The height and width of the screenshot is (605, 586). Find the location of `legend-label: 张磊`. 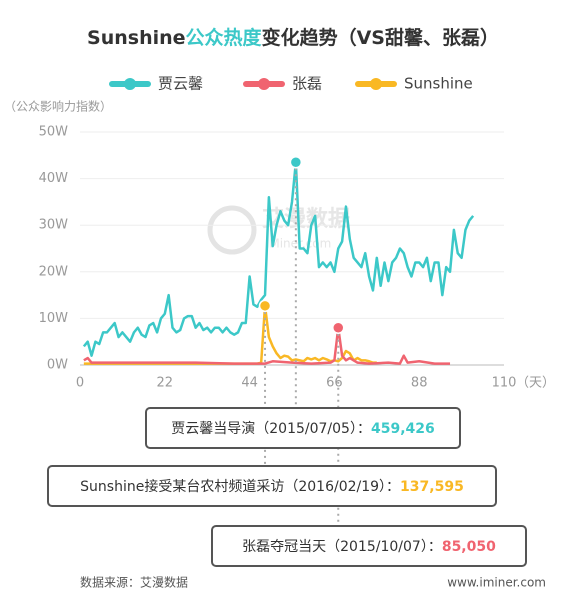

legend-label: 张磊 is located at coordinates (307, 84).